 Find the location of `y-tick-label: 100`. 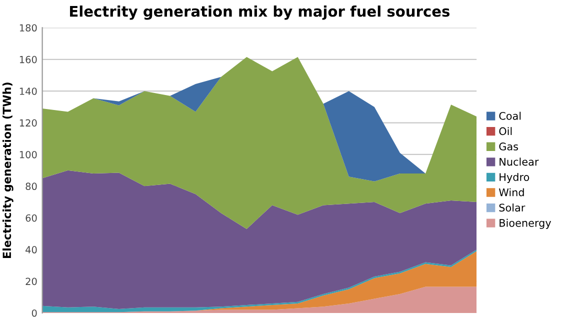

y-tick-label: 100 is located at coordinates (28, 154).